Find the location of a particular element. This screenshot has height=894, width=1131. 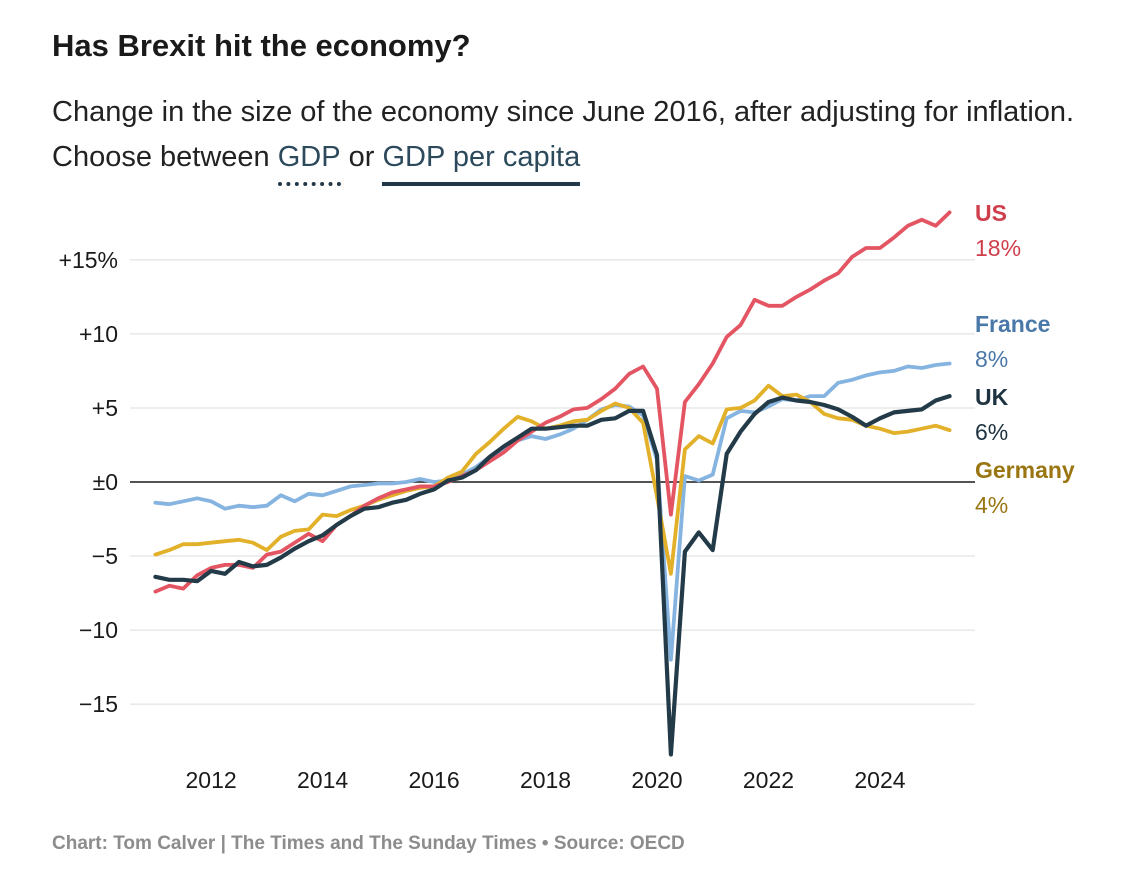

series-value-uk: 6% is located at coordinates (991, 432).